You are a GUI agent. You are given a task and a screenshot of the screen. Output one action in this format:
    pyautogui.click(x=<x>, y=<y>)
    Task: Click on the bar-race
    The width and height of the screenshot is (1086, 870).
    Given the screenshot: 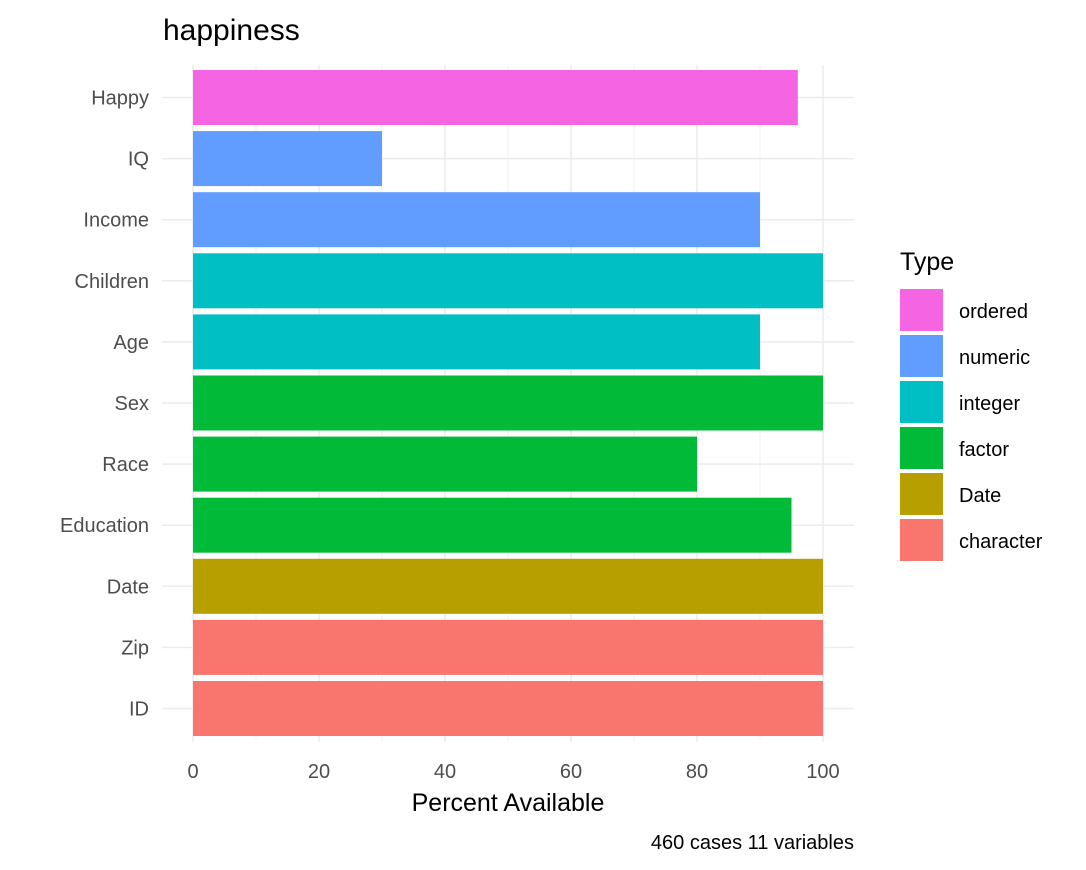 What is the action you would take?
    pyautogui.click(x=445, y=464)
    